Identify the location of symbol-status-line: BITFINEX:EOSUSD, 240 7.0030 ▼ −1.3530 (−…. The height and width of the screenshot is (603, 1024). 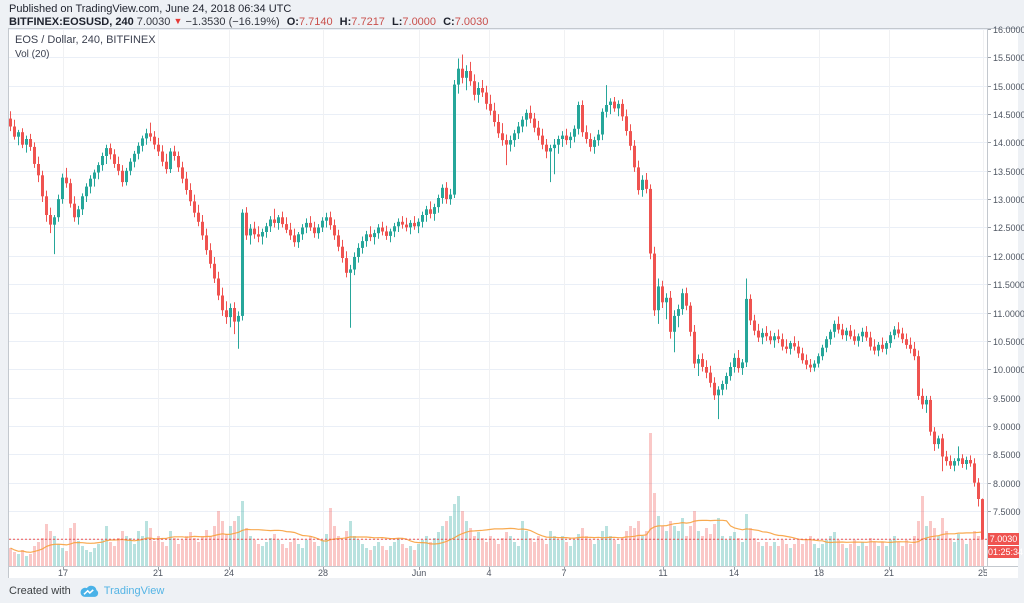
(248, 21).